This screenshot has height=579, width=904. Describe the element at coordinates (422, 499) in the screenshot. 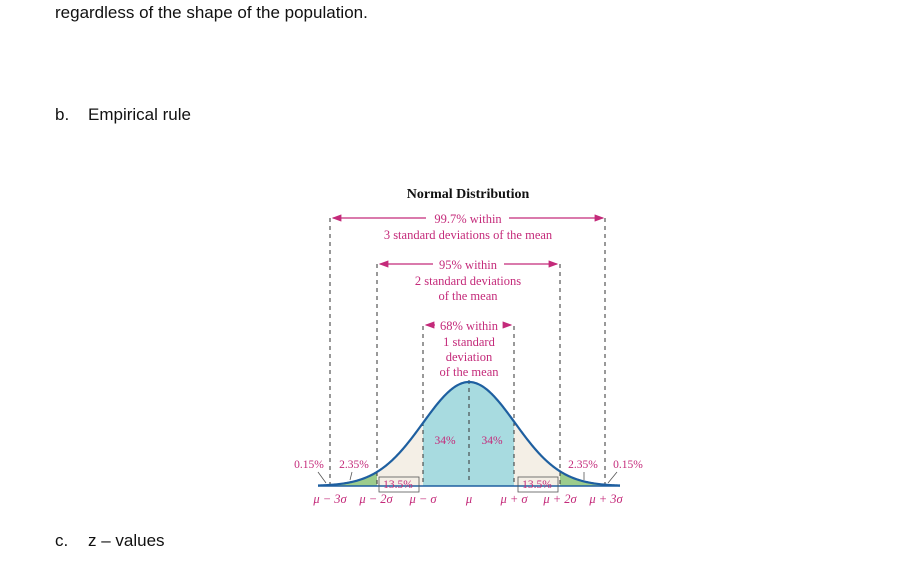

I see `axis-m1: μ − σ` at that location.